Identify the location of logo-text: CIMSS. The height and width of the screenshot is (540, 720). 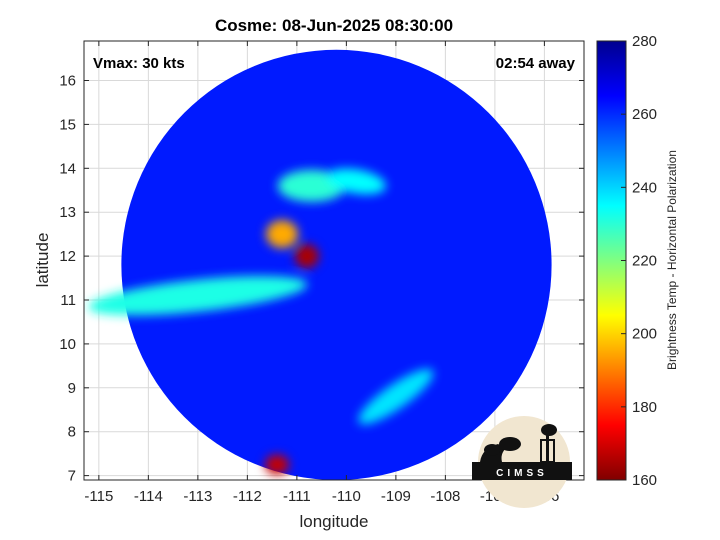
(522, 473).